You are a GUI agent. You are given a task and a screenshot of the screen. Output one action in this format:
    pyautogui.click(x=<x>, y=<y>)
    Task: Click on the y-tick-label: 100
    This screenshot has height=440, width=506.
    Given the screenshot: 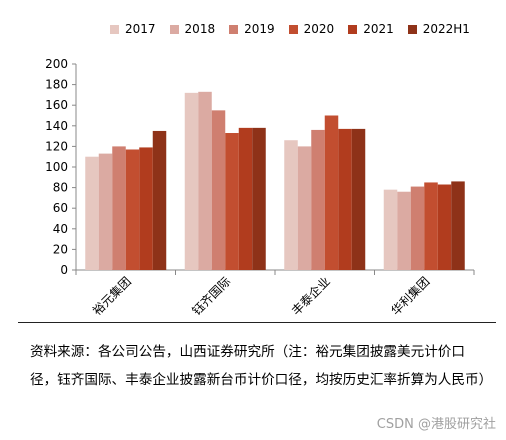 What is the action you would take?
    pyautogui.click(x=56, y=167)
    